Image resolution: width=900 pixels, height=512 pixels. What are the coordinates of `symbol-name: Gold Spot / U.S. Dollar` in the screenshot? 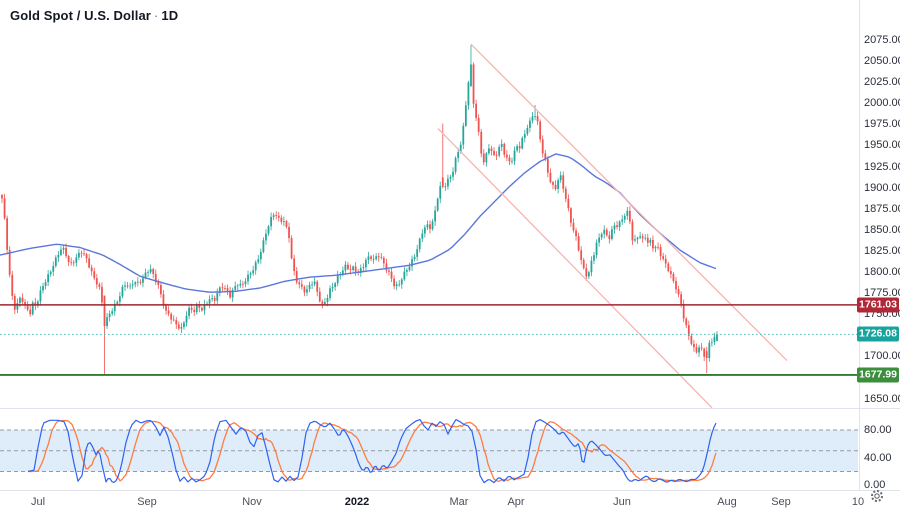 It's located at (80, 15).